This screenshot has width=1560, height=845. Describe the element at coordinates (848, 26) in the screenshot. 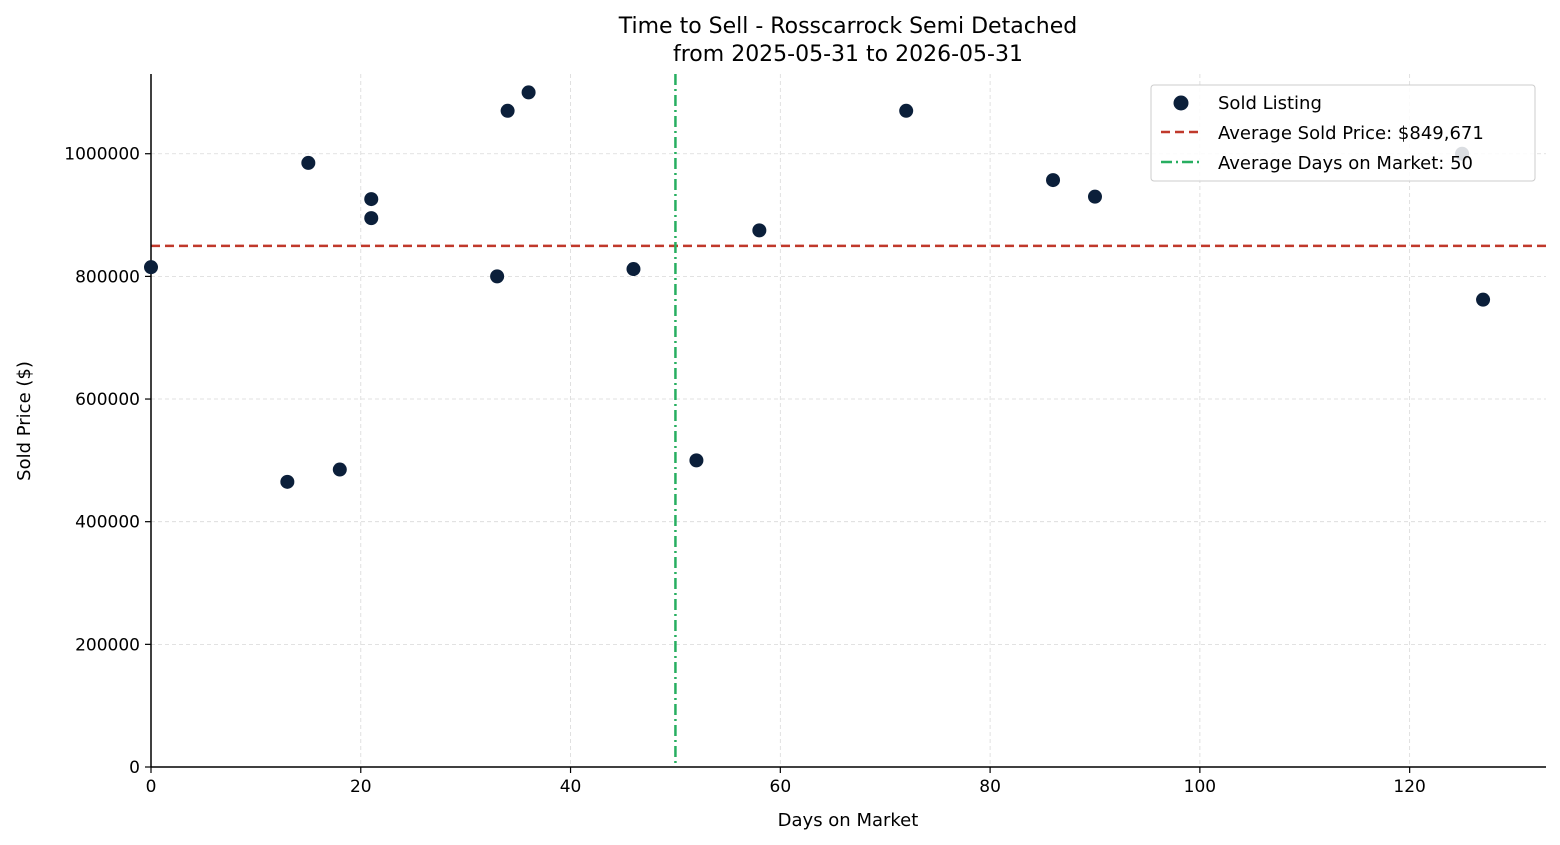

I see `chart-title: Time to Sell - Rosscarrock Semi Detached` at that location.